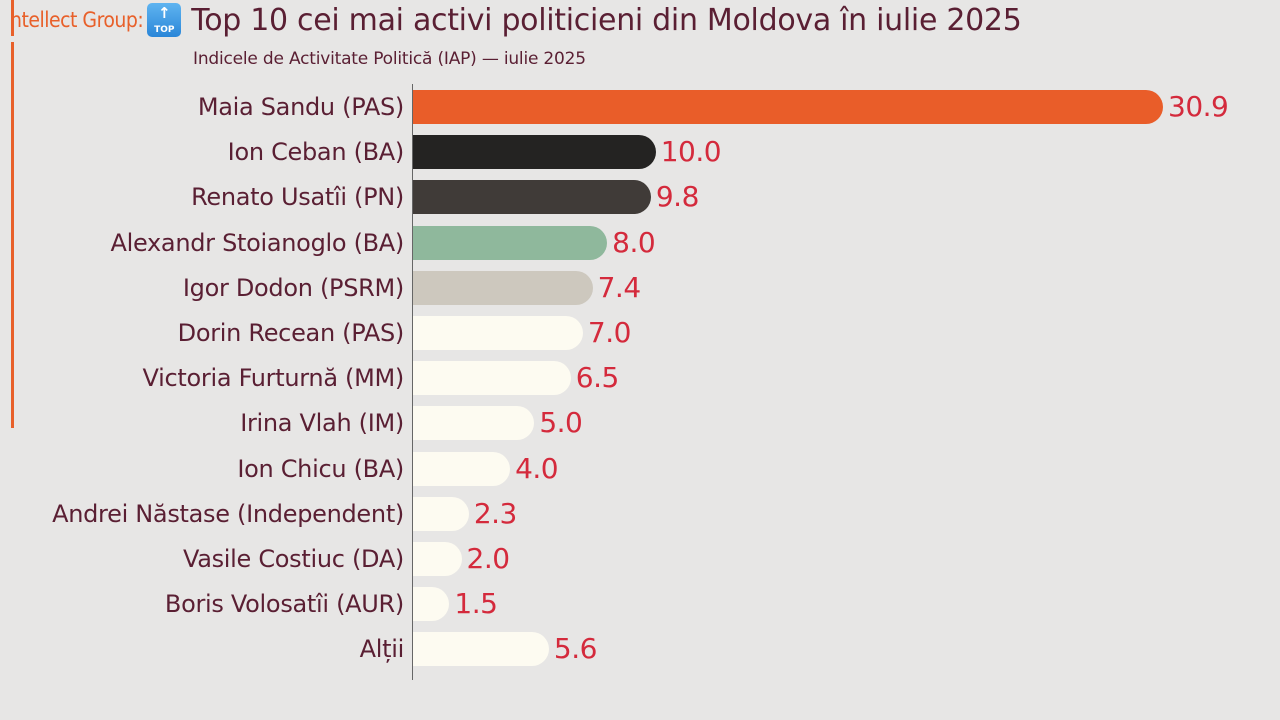  Describe the element at coordinates (228, 513) in the screenshot. I see `category-label: Andrei Năstase (Independent)` at that location.